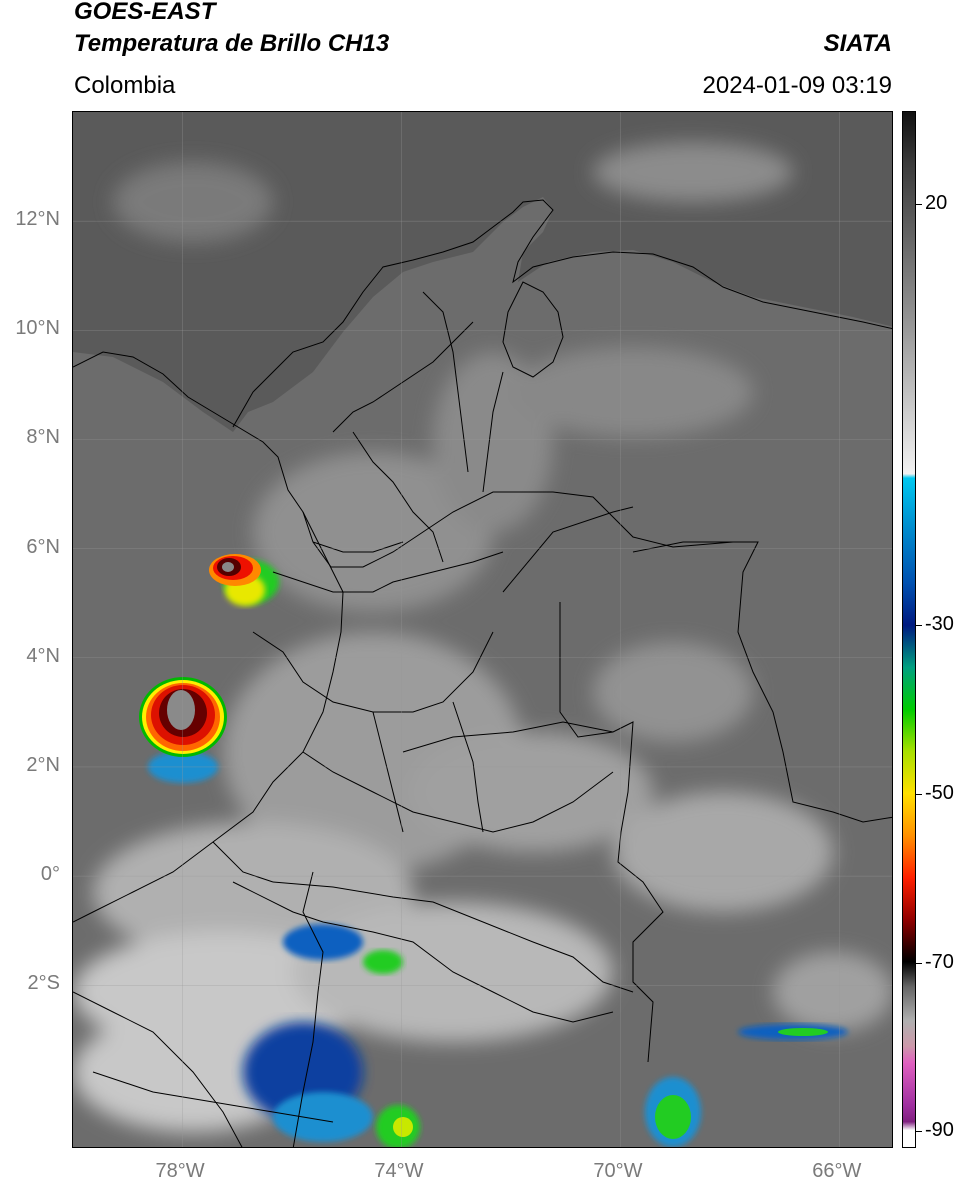 The image size is (966, 1190). Describe the element at coordinates (399, 1171) in the screenshot. I see `longitude-tick-label: 74°W` at that location.